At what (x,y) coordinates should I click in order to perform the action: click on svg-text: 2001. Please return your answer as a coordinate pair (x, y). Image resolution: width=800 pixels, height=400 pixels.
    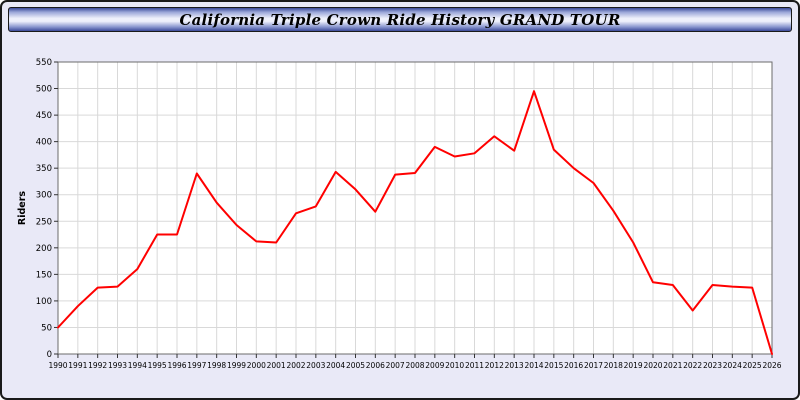
    Looking at the image, I should click on (276, 365).